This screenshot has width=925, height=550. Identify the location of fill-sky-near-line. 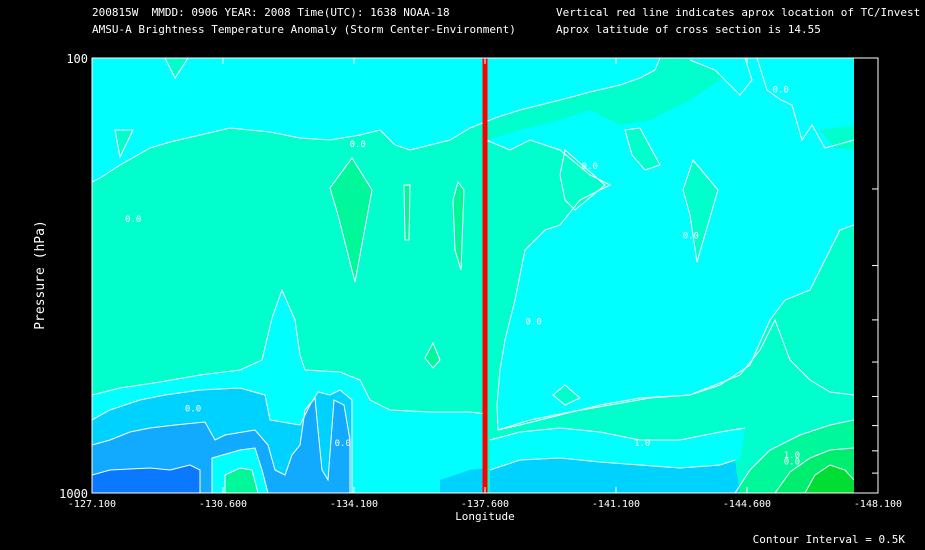
(463, 480).